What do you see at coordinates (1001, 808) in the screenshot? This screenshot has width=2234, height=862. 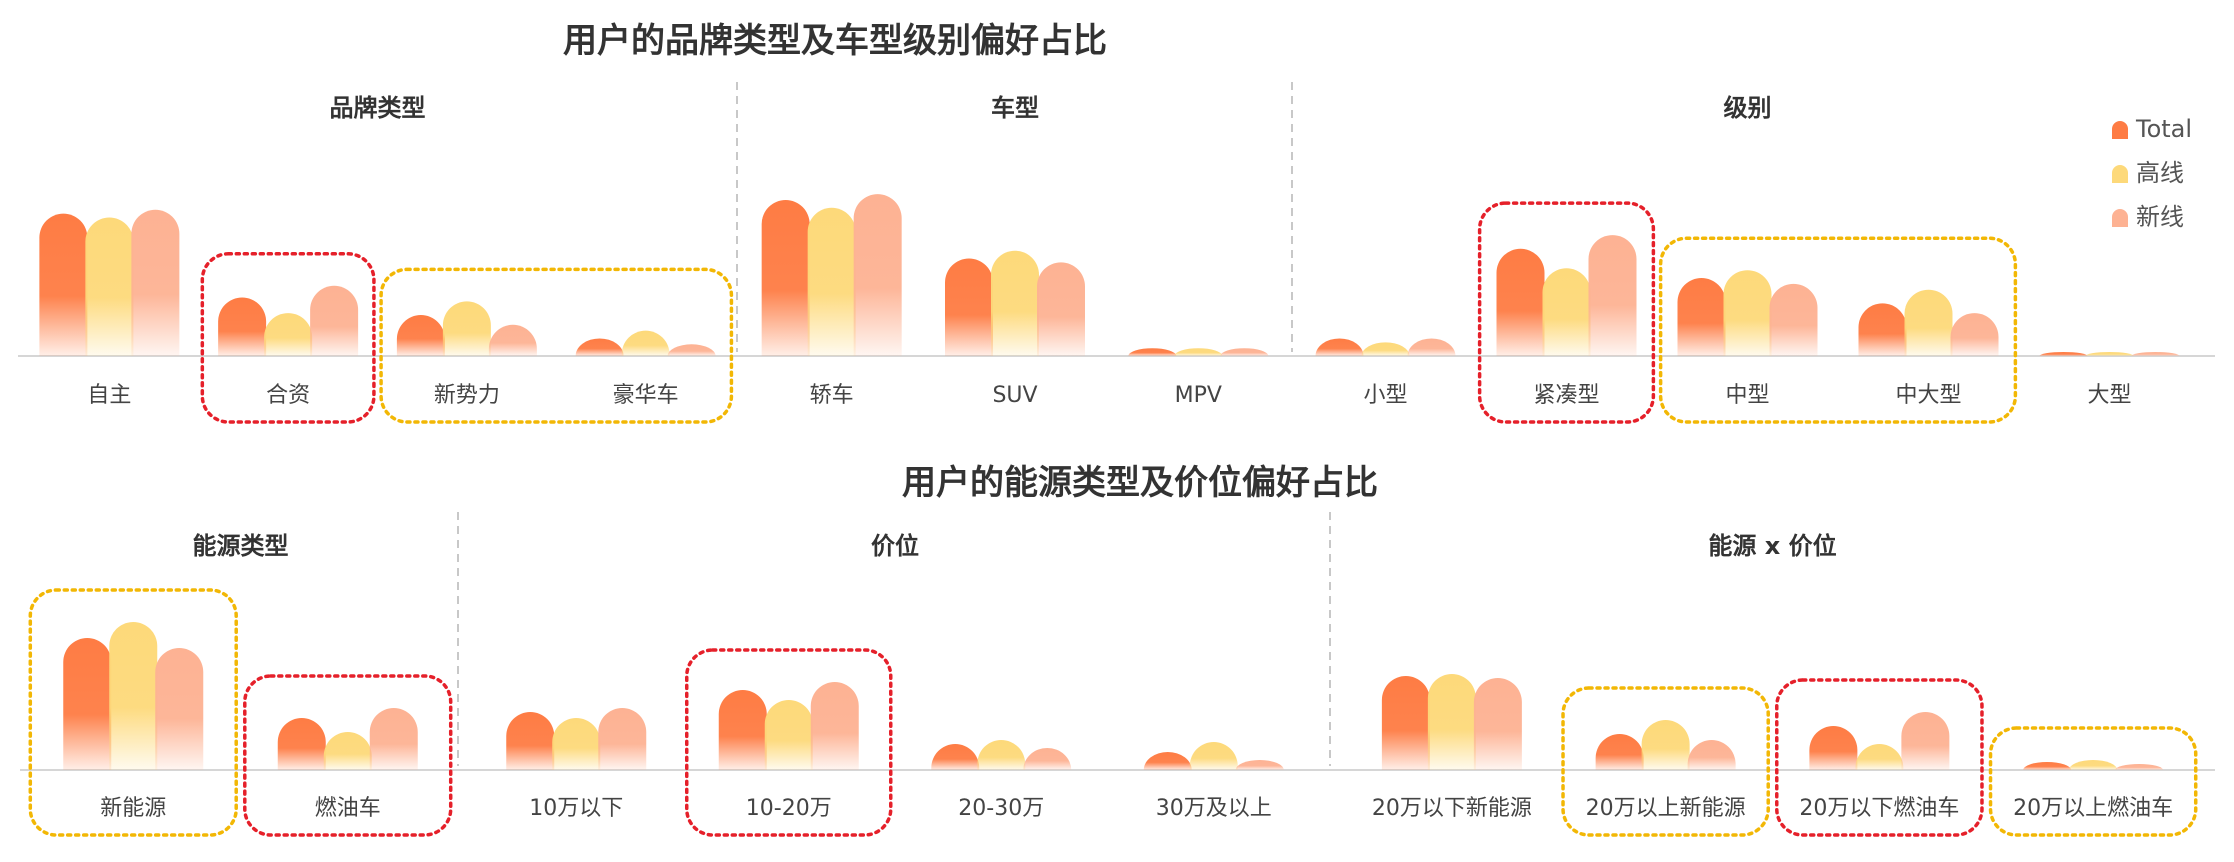 I see `category-label-20-30万: 20-30万` at bounding box center [1001, 808].